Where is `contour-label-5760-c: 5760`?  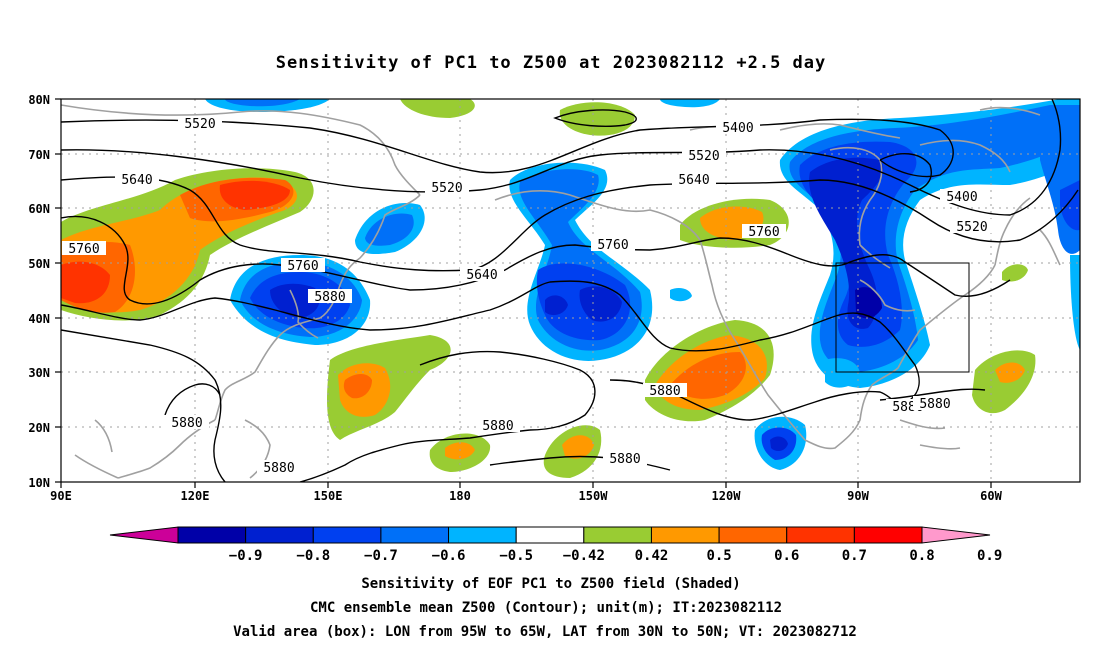 contour-label-5760-c: 5760 is located at coordinates (613, 245).